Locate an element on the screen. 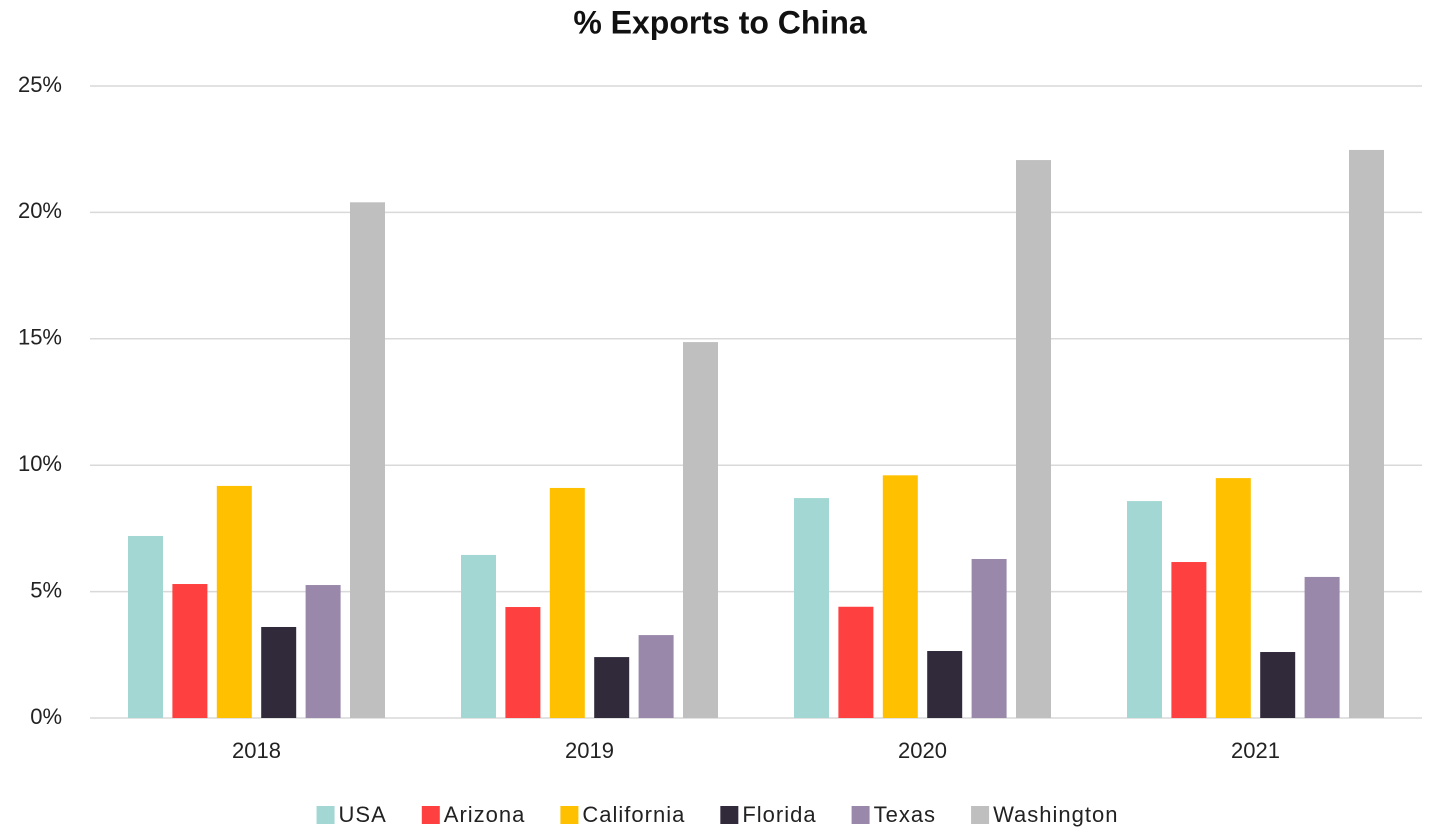 This screenshot has width=1434, height=833. legend-label: Washington is located at coordinates (1055, 814).